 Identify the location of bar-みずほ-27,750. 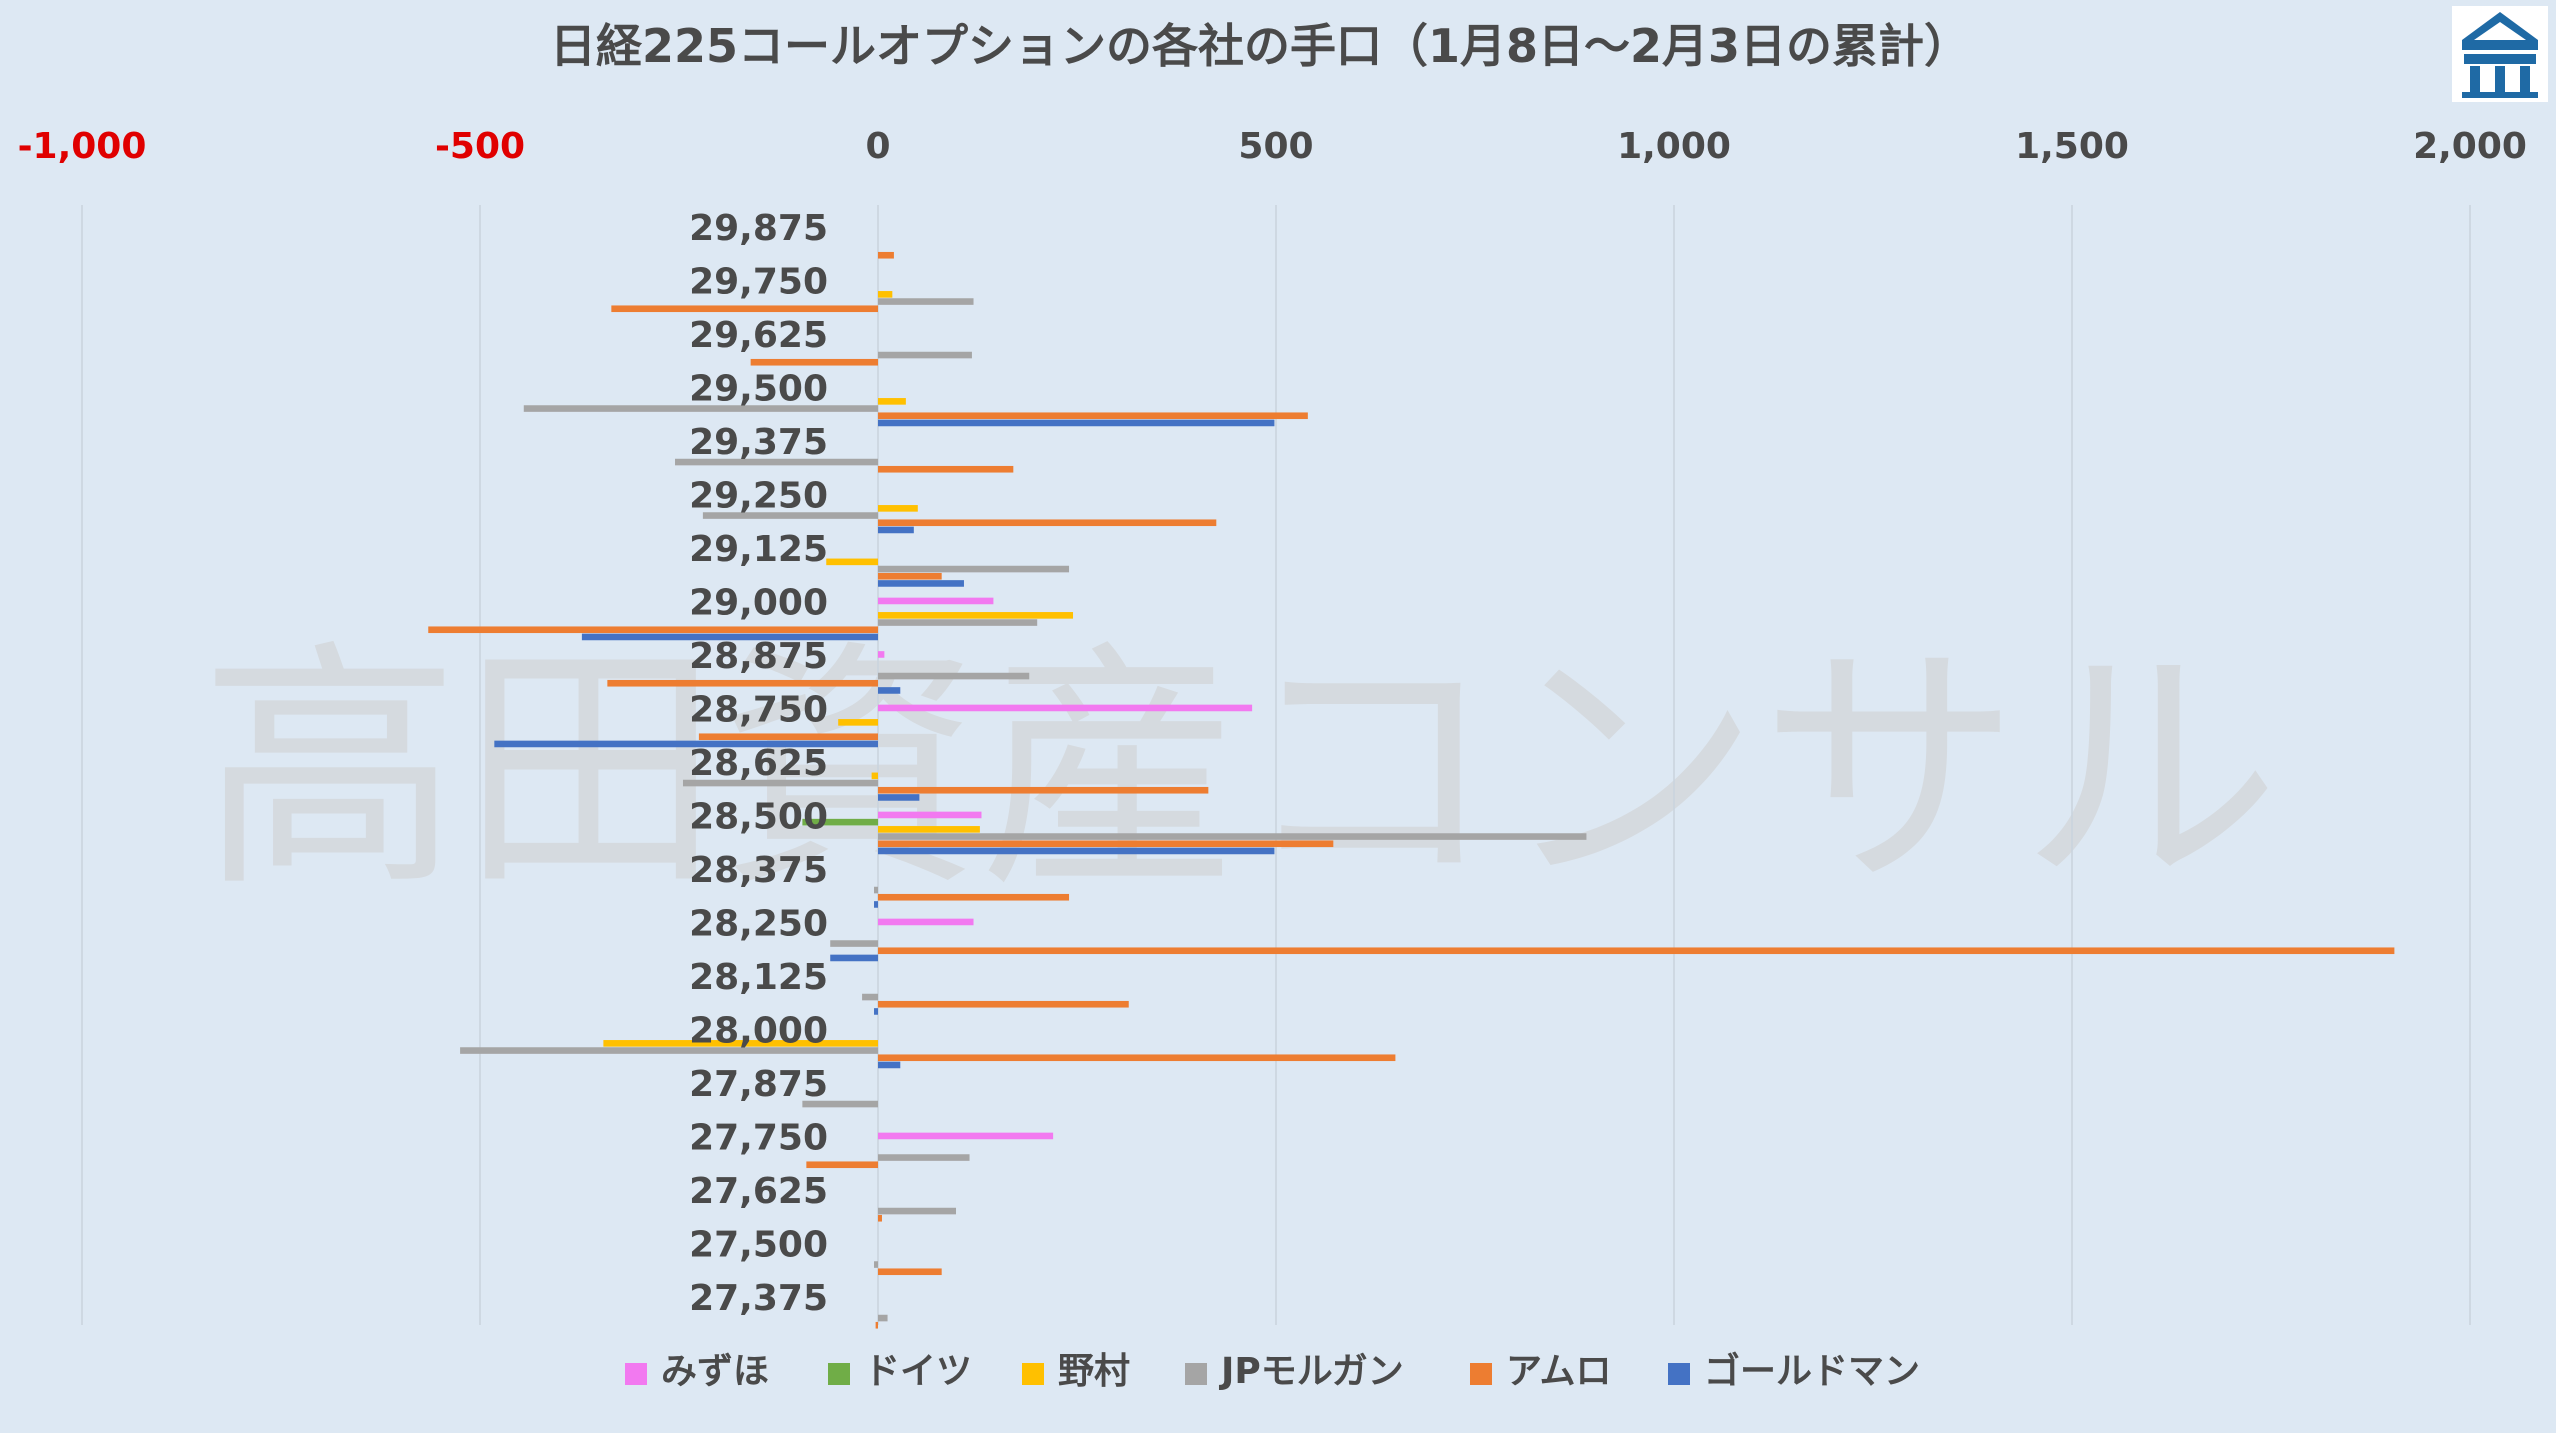
(966, 1136).